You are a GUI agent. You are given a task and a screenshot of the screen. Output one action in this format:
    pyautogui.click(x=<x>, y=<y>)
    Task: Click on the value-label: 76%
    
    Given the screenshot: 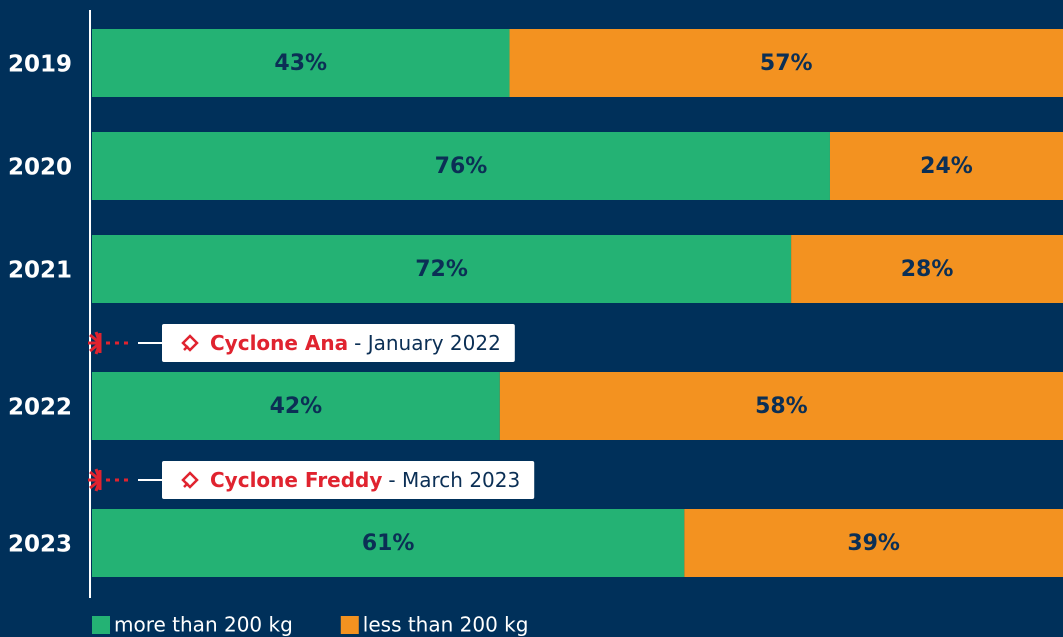 What is the action you would take?
    pyautogui.click(x=461, y=166)
    